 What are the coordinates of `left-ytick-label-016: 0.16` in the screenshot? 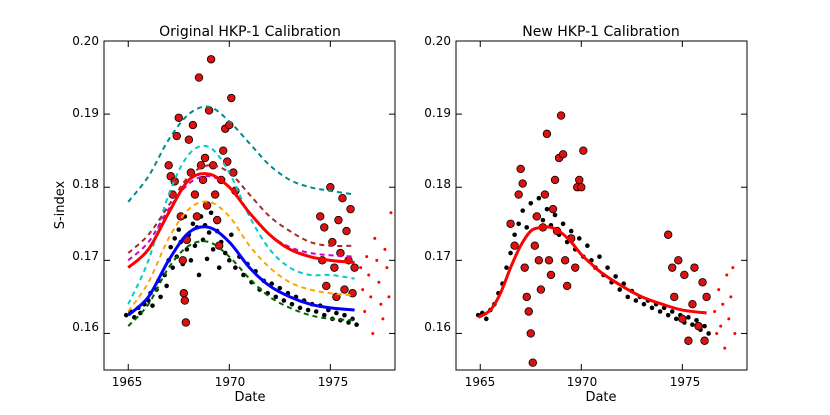 It's located at (85, 327).